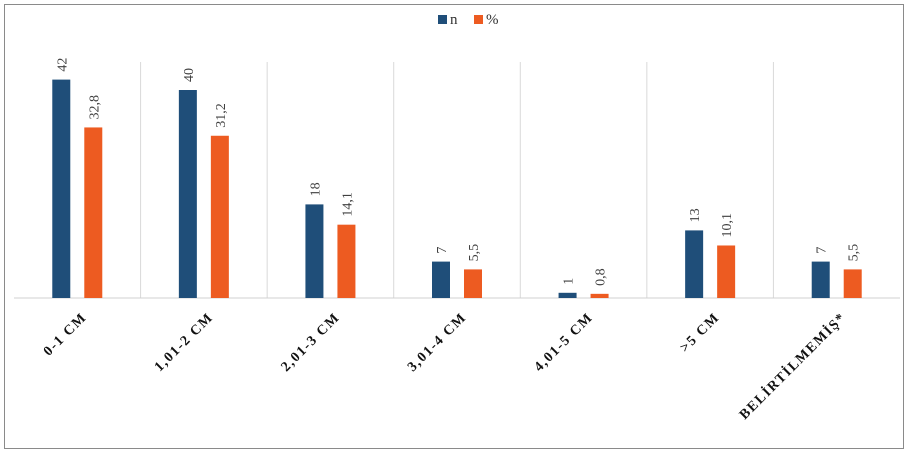 This screenshot has width=910, height=455. Describe the element at coordinates (94, 107) in the screenshot. I see `value-label: 32,8` at that location.